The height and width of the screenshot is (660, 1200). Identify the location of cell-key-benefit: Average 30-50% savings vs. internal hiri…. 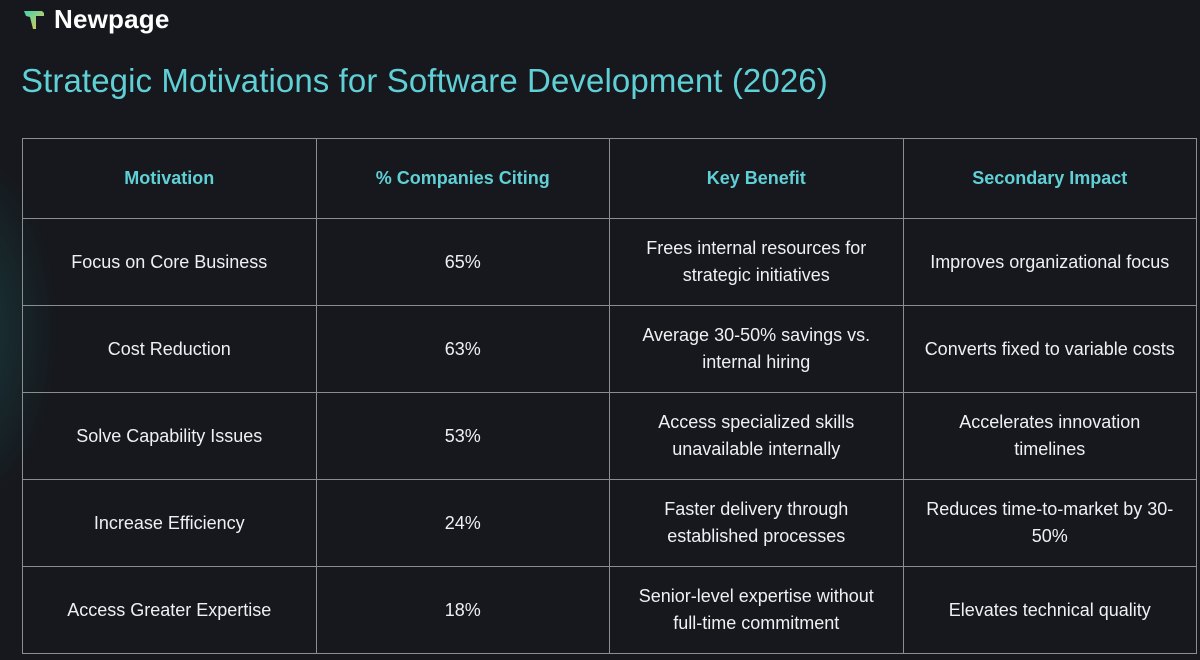
(756, 349).